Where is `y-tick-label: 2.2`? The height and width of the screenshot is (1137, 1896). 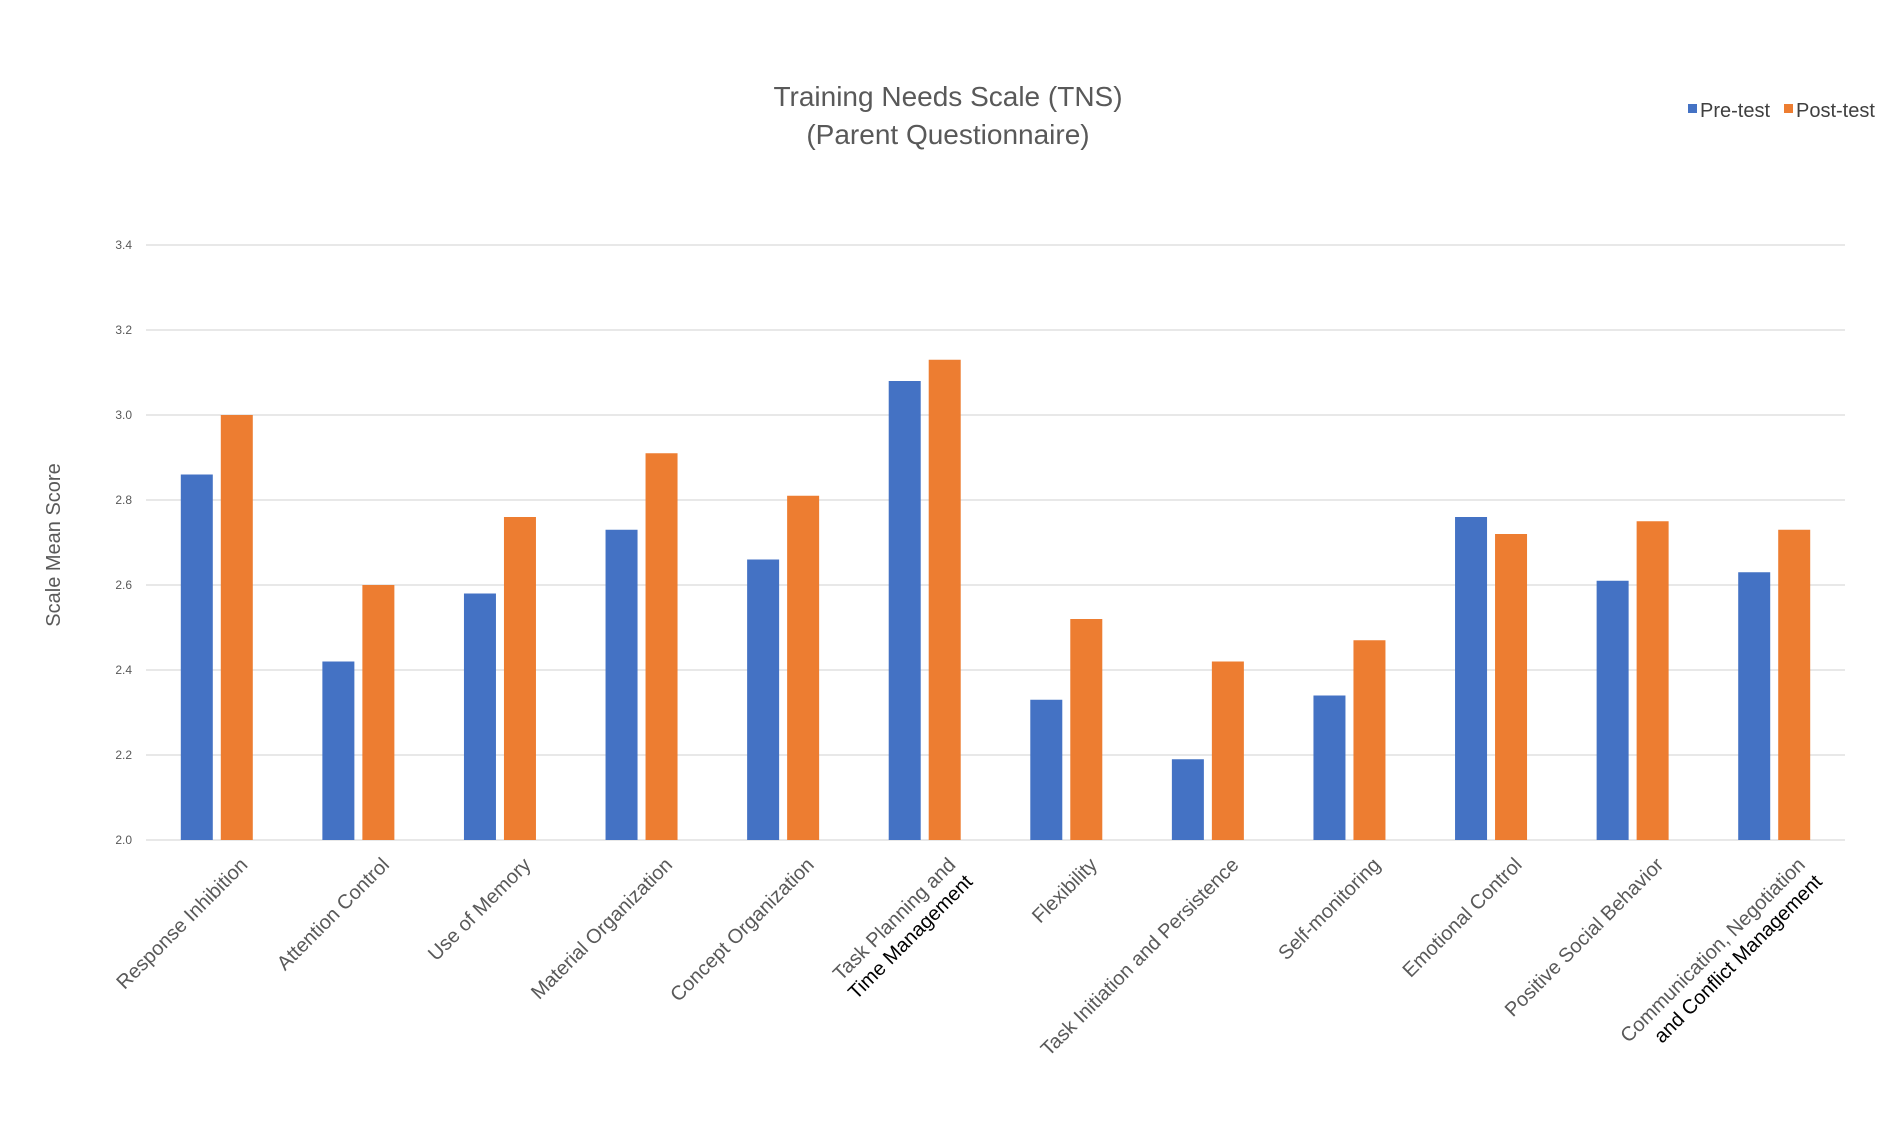
y-tick-label: 2.2 is located at coordinates (123, 755).